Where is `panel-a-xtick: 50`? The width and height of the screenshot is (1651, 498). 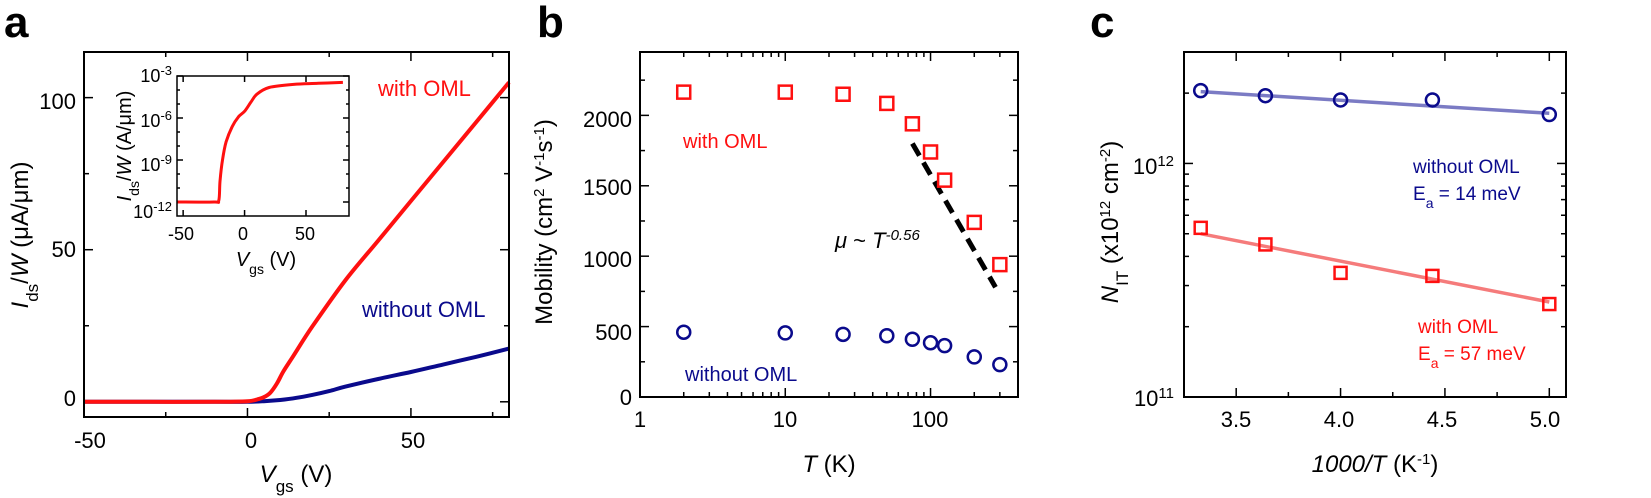
panel-a-xtick: 50 is located at coordinates (413, 440).